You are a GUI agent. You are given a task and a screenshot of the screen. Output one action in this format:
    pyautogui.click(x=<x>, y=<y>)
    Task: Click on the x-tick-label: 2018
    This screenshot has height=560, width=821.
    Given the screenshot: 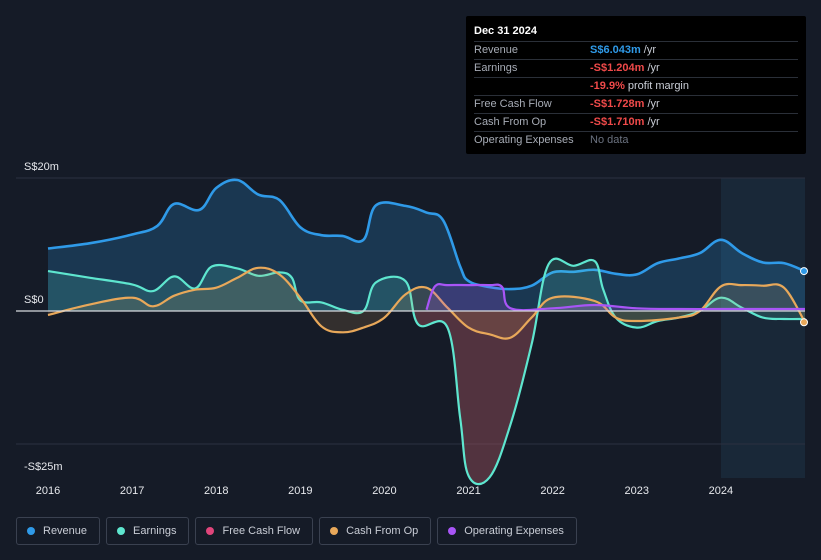 What is the action you would take?
    pyautogui.click(x=216, y=491)
    